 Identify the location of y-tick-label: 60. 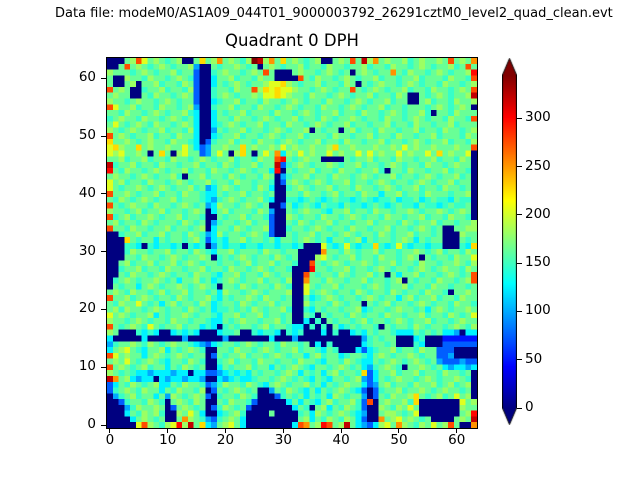
(87, 77).